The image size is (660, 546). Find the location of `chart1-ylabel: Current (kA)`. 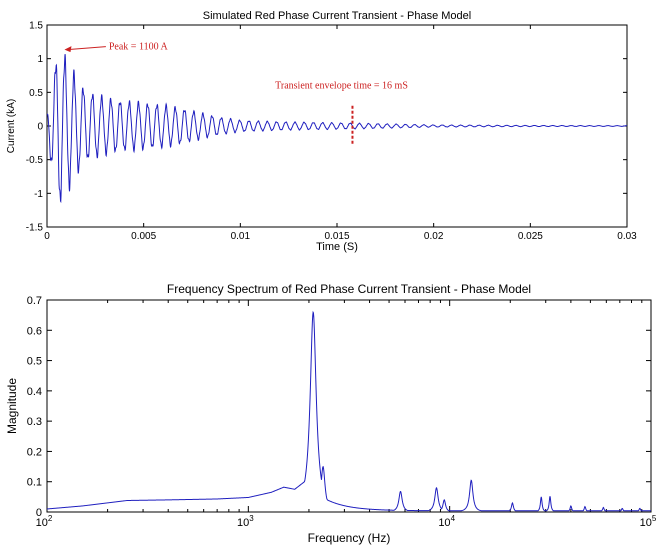

chart1-ylabel: Current (kA) is located at coordinates (11, 126).